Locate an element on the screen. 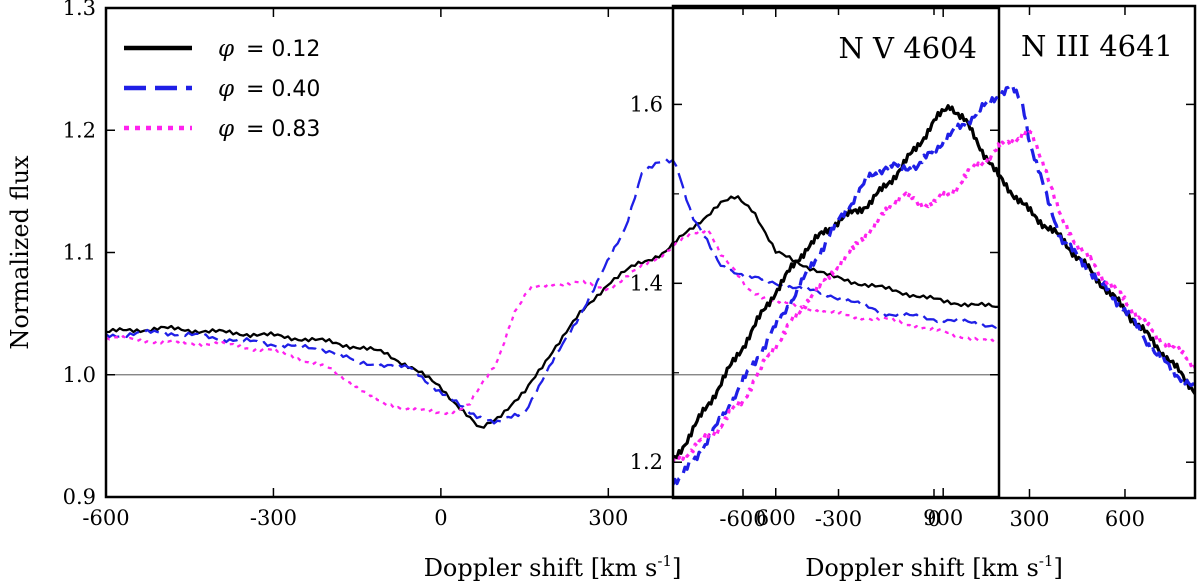 Image resolution: width=1200 pixels, height=586 pixels. legend-value: = 0.12 is located at coordinates (283, 49).